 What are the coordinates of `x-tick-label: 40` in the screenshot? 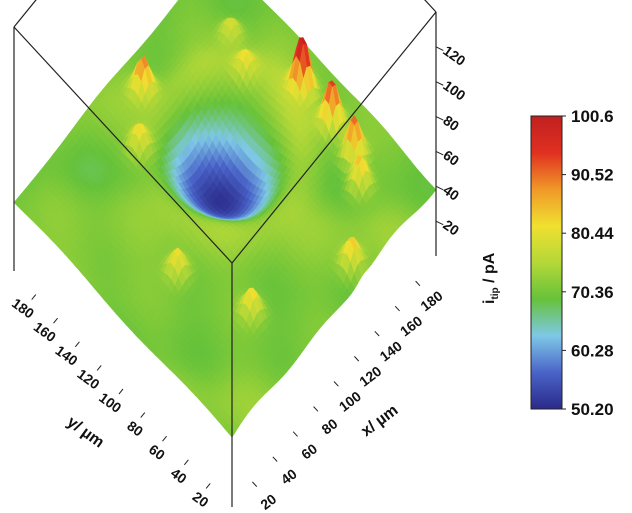 It's located at (289, 476).